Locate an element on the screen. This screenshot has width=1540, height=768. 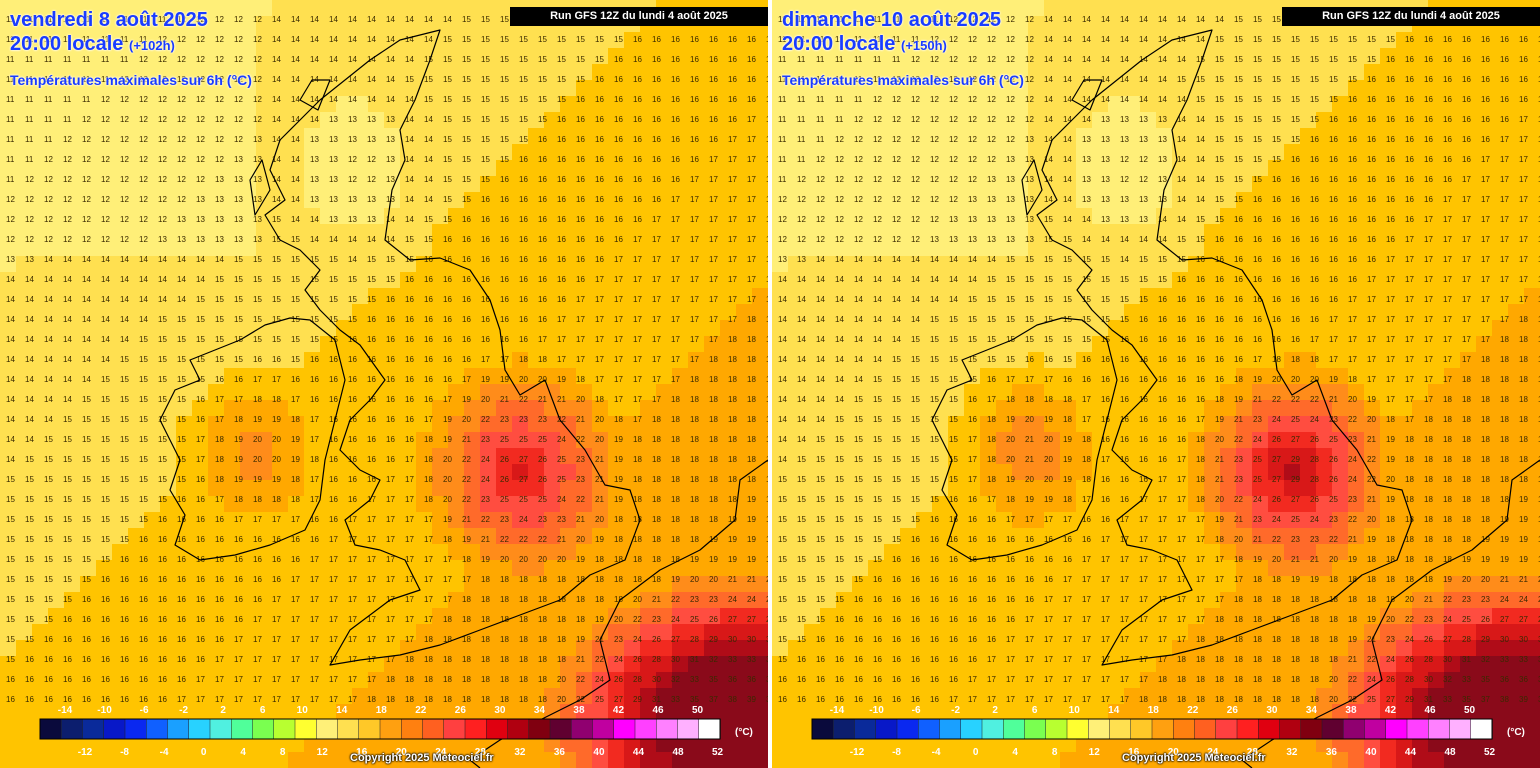
svg-text: 22 is located at coordinates (580, 439).